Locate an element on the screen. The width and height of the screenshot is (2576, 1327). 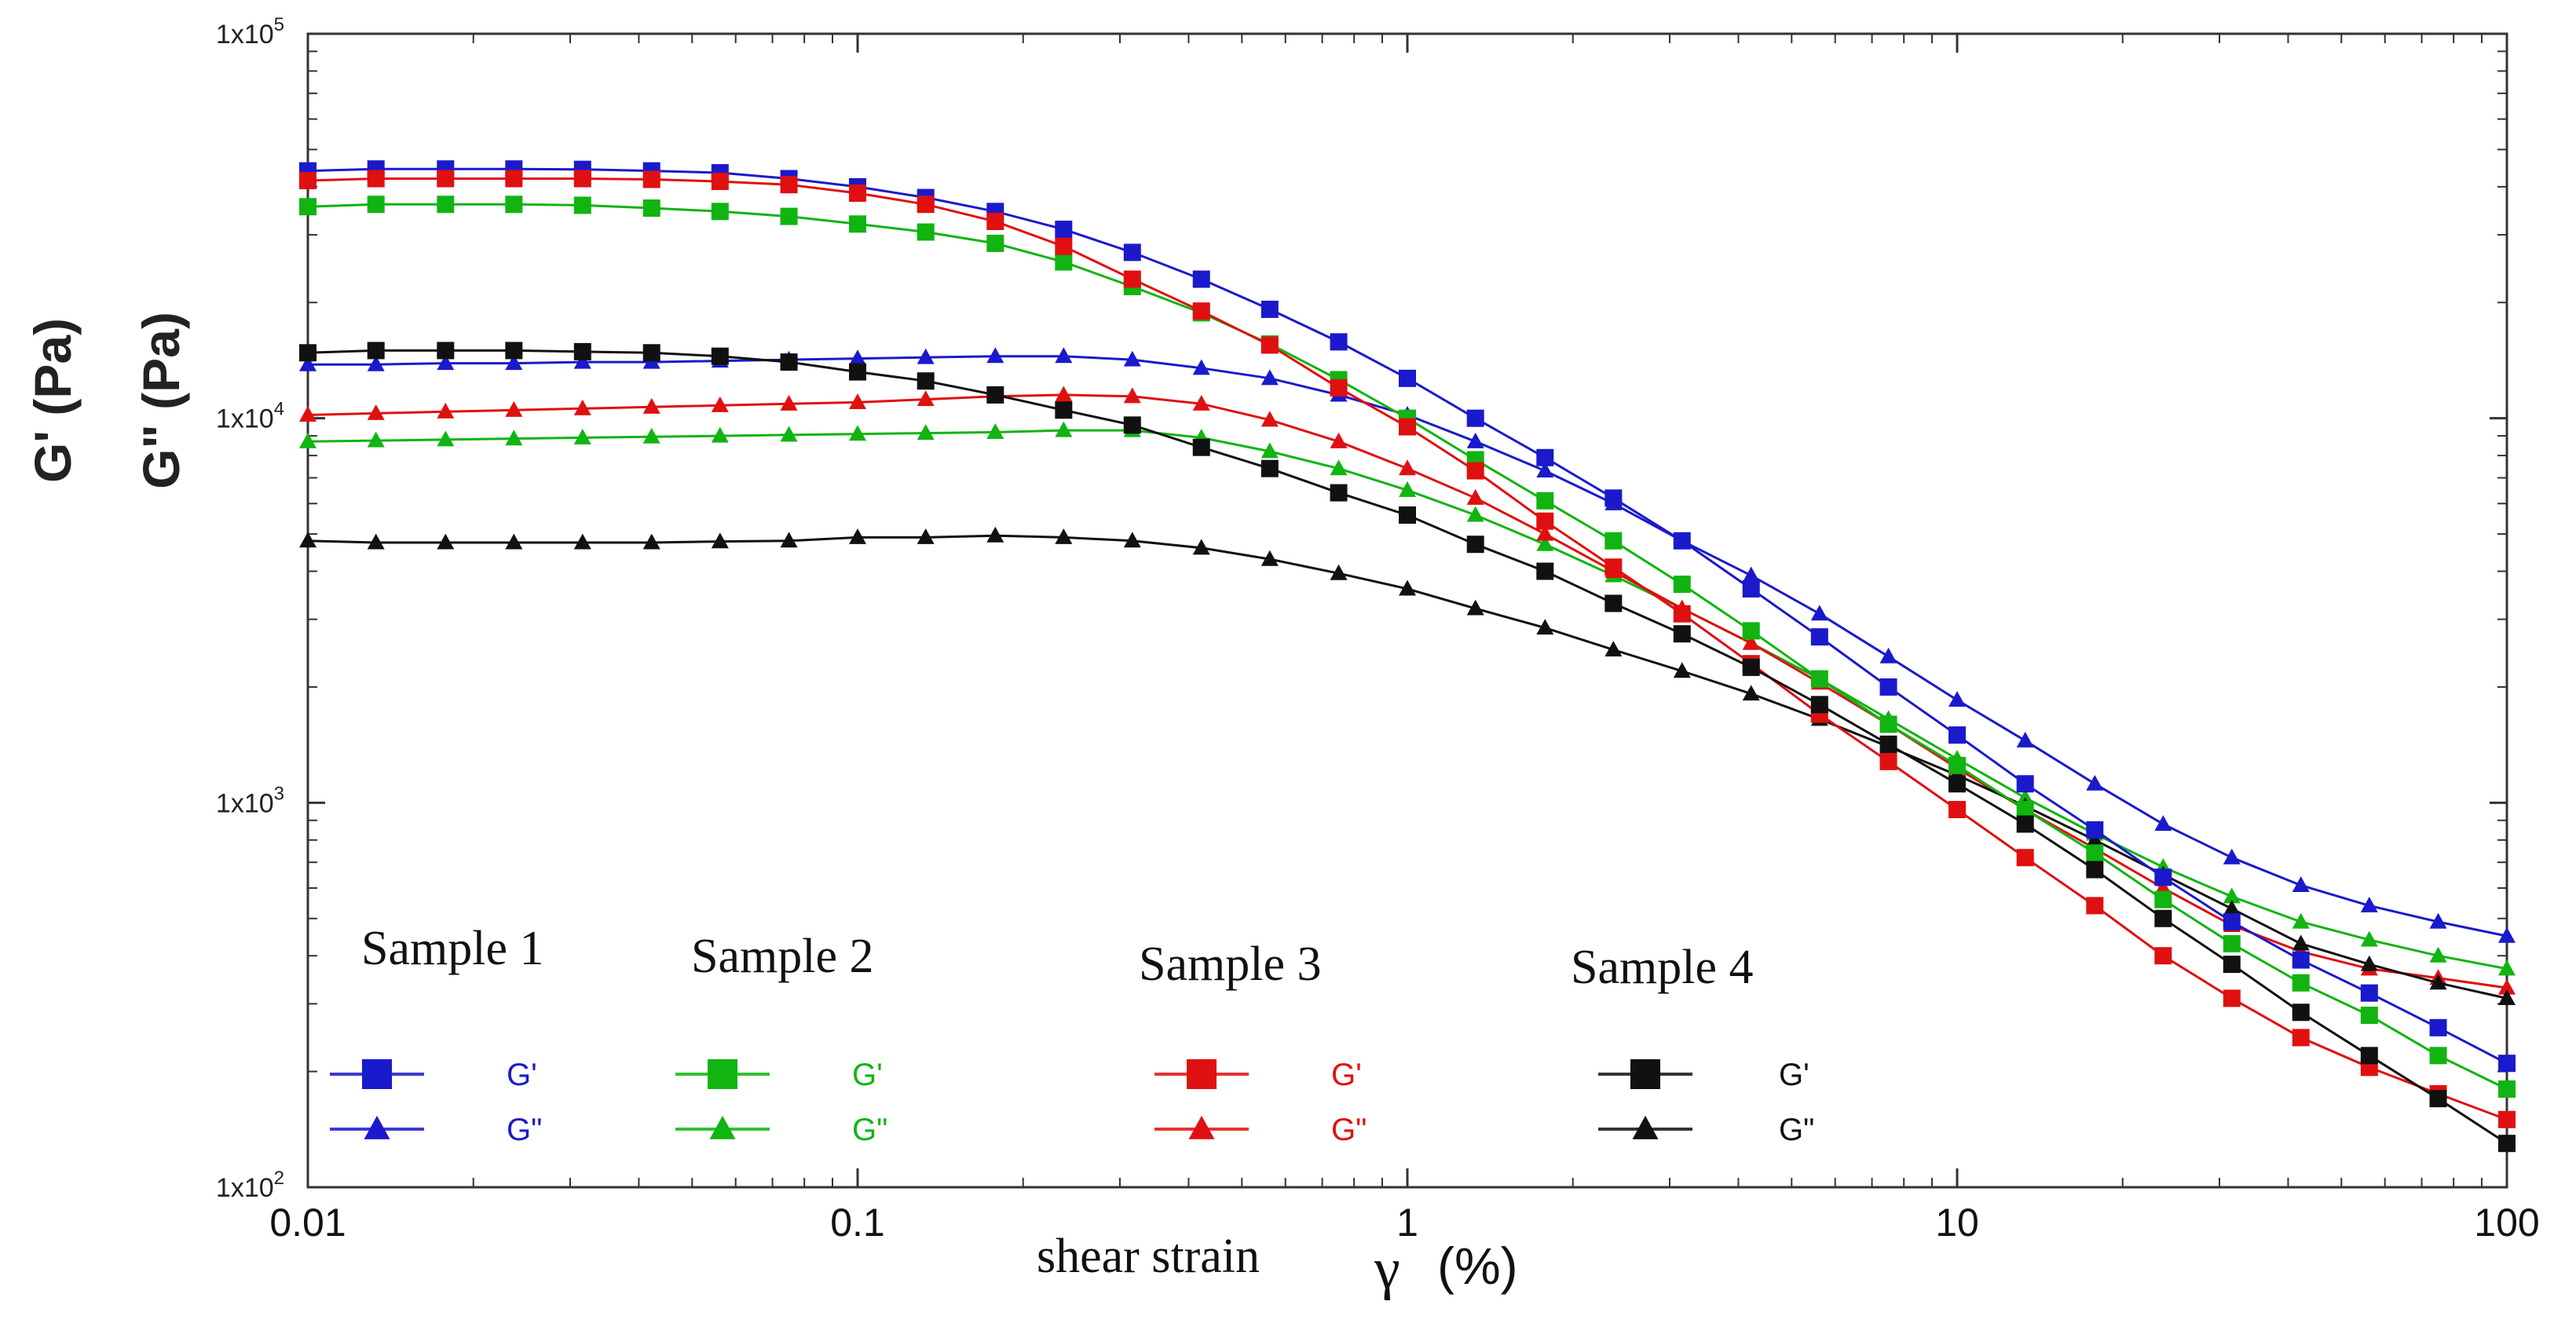
y-tick-label: 1x10³ is located at coordinates (250, 800).